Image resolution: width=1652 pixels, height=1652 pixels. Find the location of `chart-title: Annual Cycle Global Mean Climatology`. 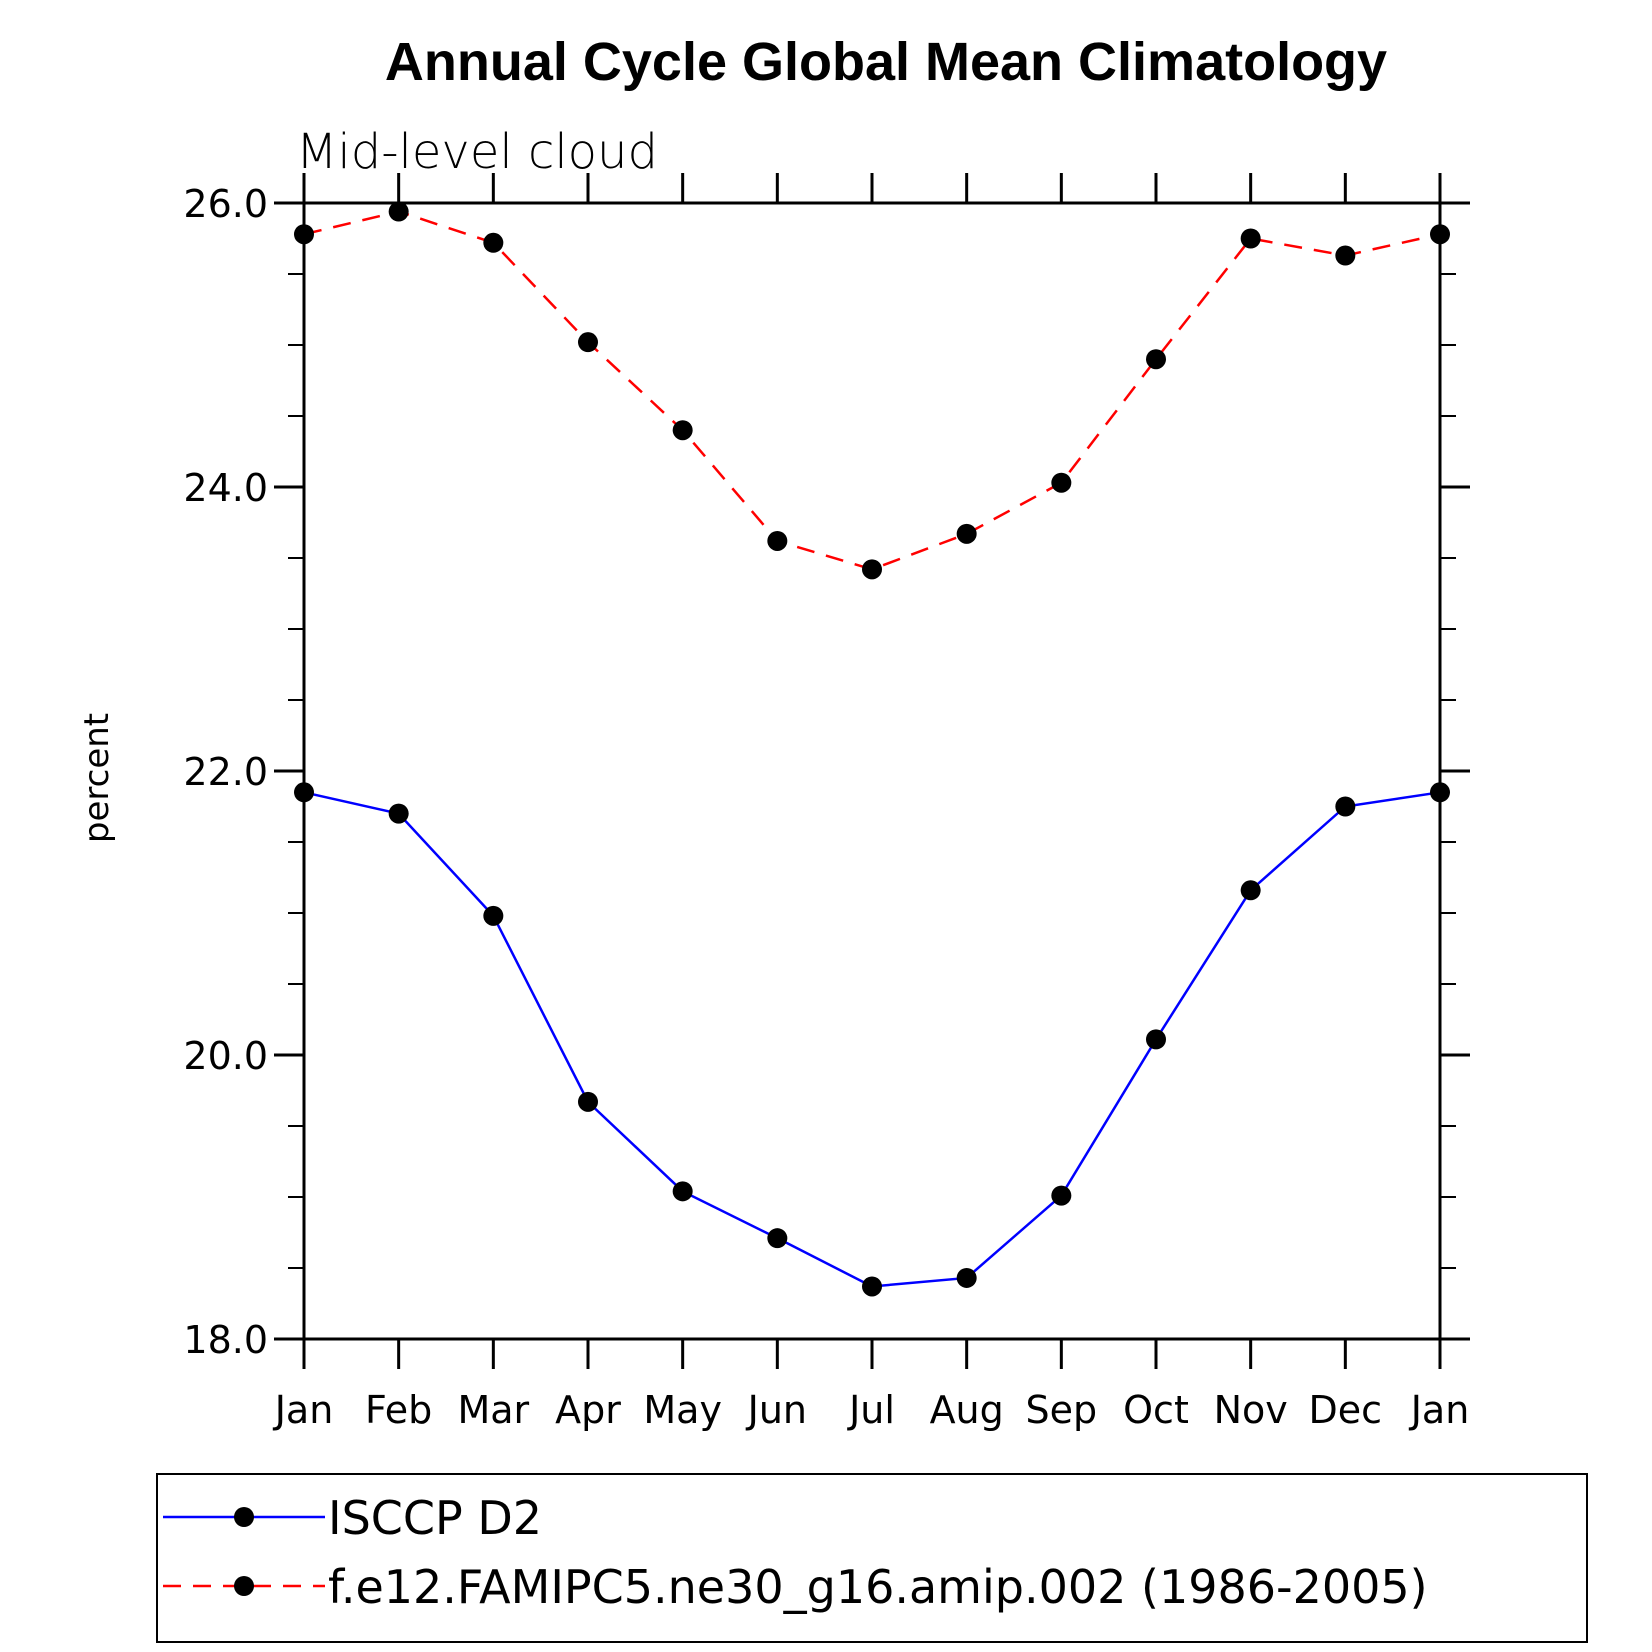

chart-title: Annual Cycle Global Mean Climatology is located at coordinates (886, 62).